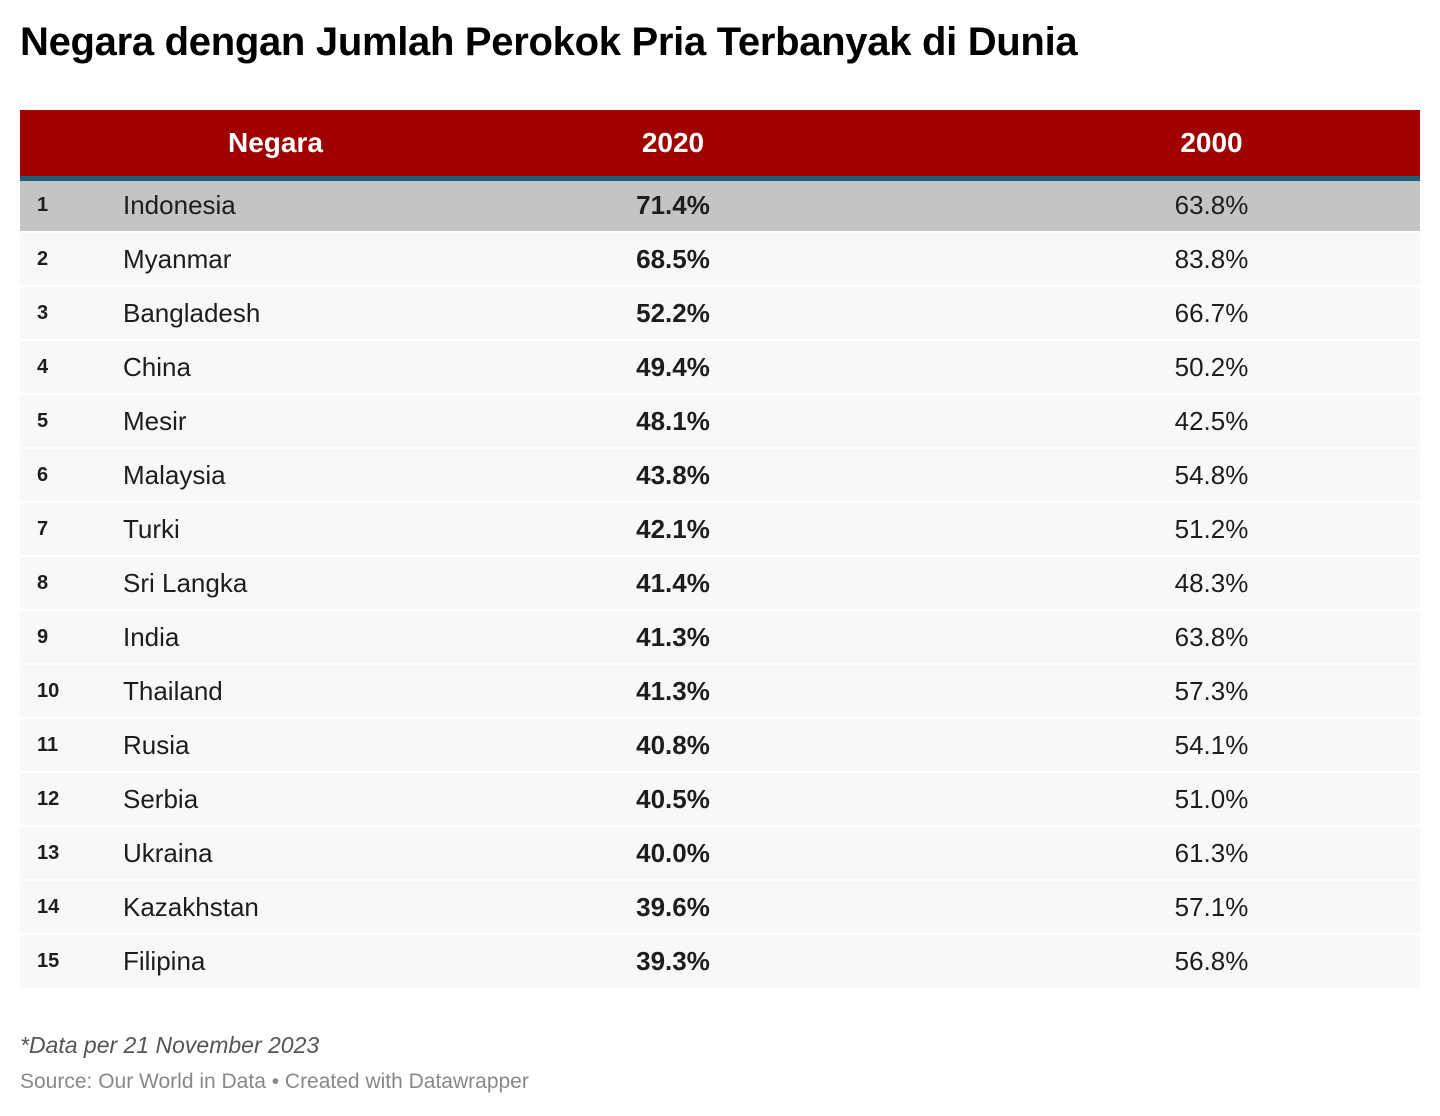 The image size is (1440, 1116). Describe the element at coordinates (673, 366) in the screenshot. I see `value-2020-cell: 49.4%` at that location.